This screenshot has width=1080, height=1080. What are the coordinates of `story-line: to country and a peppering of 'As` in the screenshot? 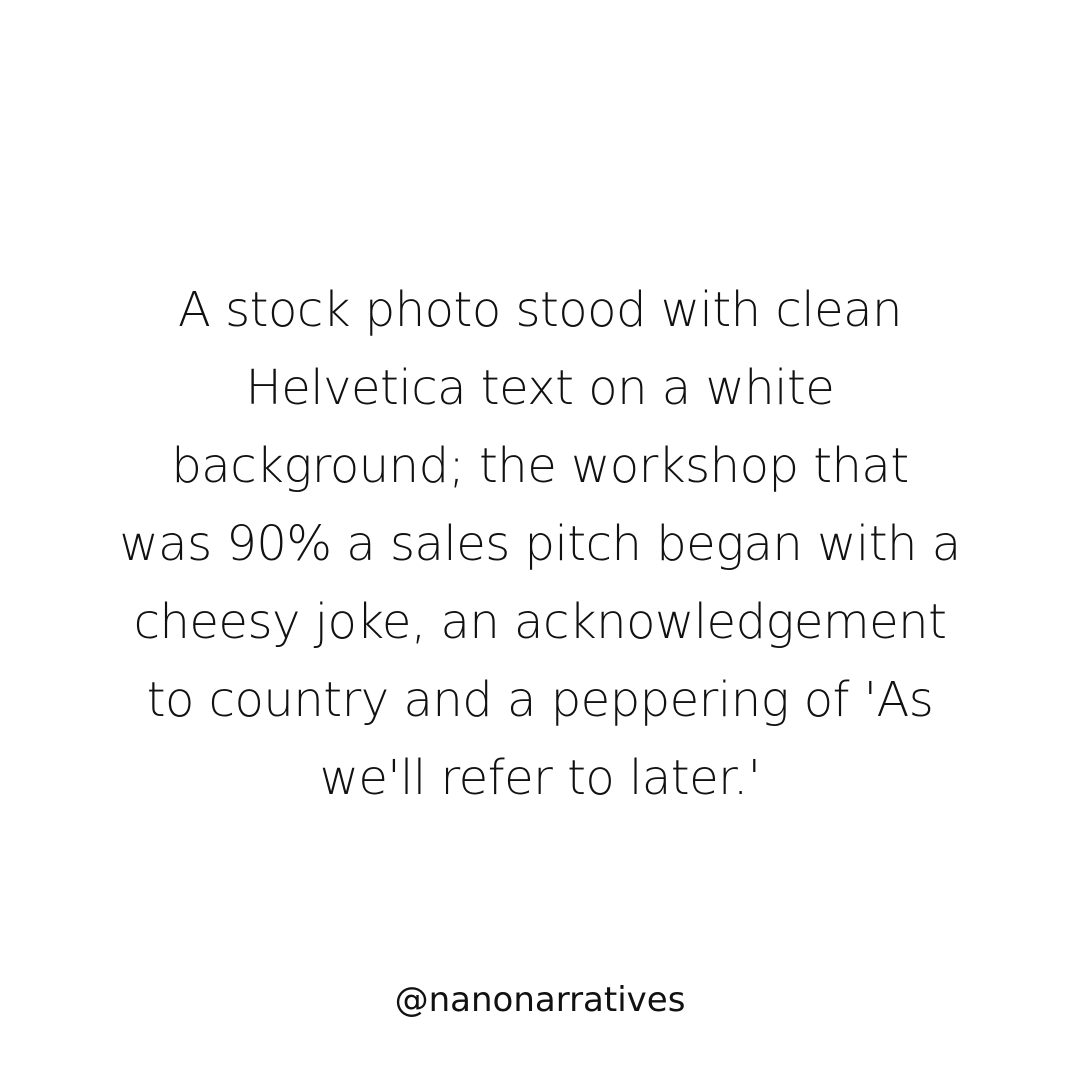 It's located at (540, 700).